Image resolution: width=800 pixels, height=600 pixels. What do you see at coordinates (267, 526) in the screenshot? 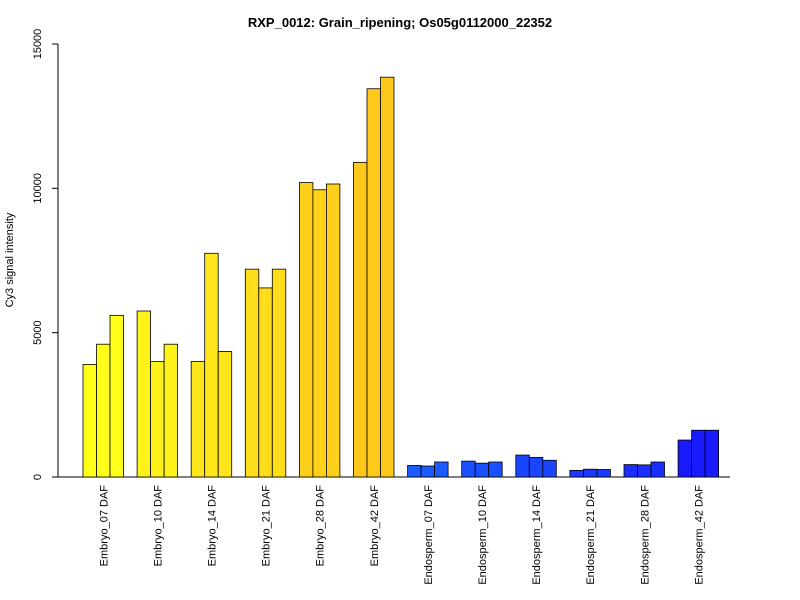
I see `x-tick-label: Embryo_21 DAF` at bounding box center [267, 526].